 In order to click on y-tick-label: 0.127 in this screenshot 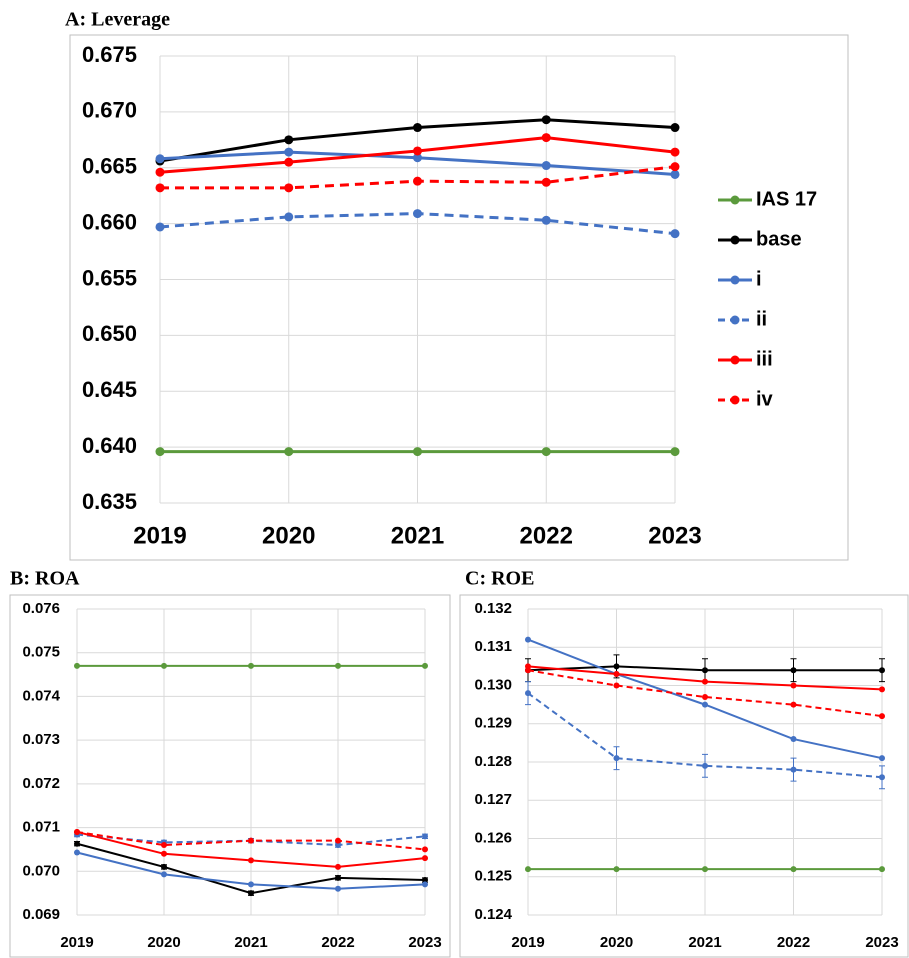, I will do `click(493, 799)`.